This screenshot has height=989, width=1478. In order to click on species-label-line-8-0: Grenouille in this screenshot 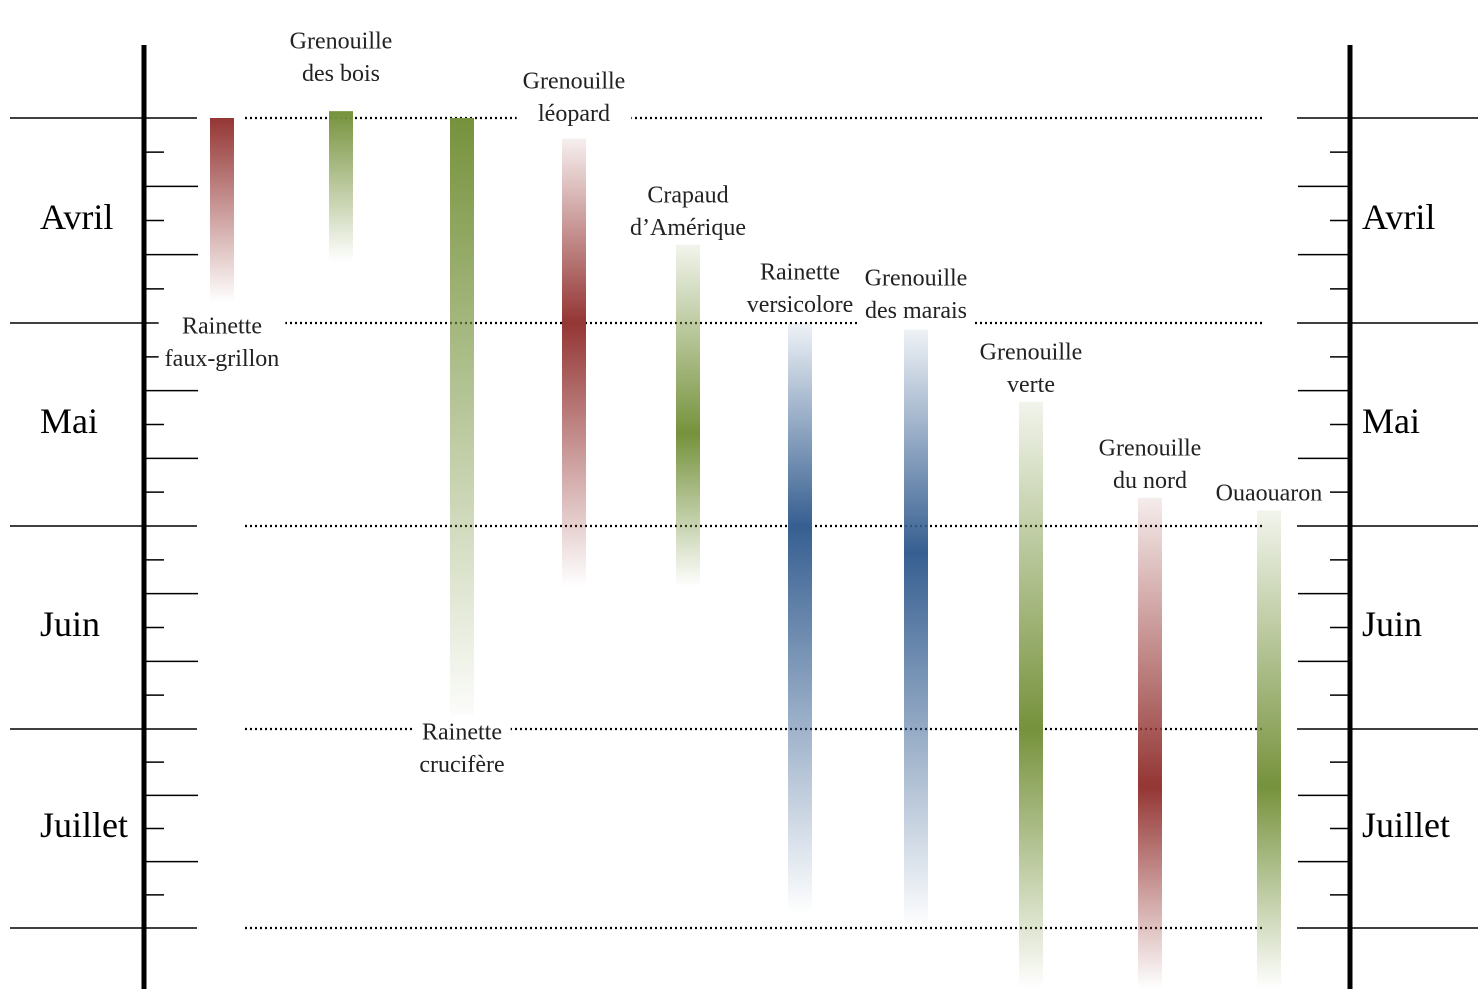, I will do `click(1150, 448)`.